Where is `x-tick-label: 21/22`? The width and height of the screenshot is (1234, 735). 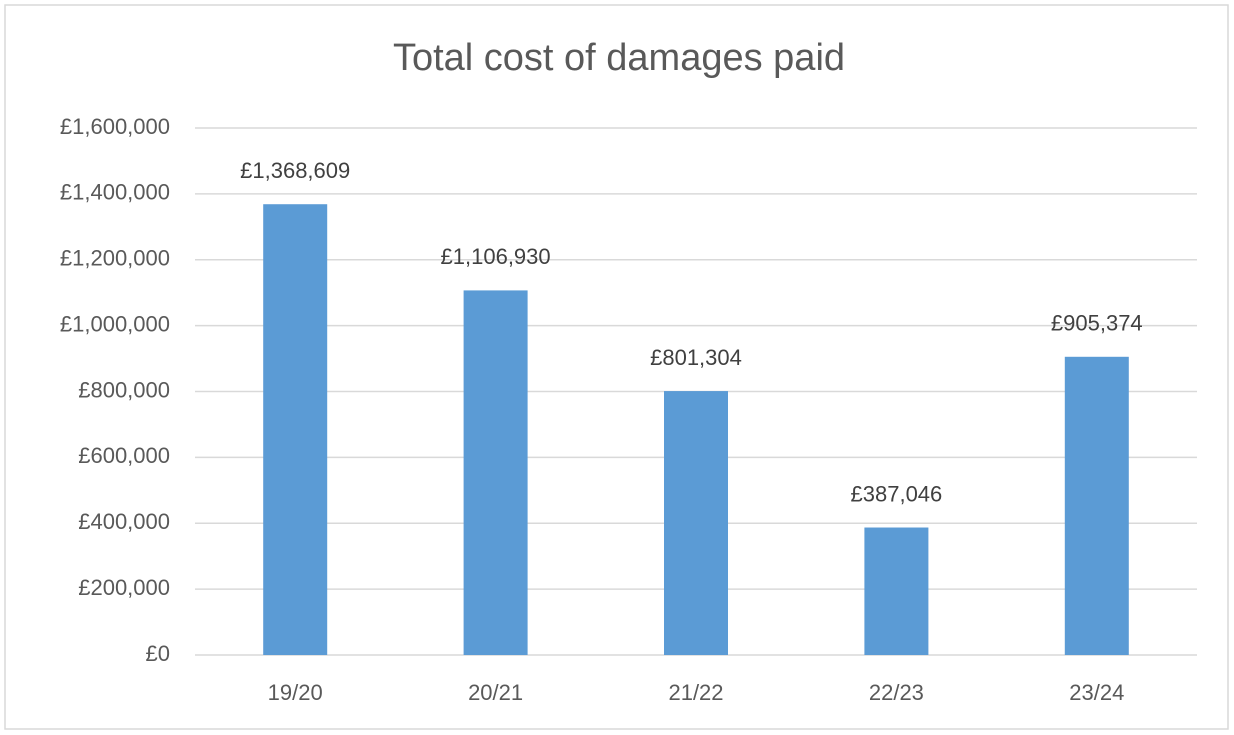 x-tick-label: 21/22 is located at coordinates (695, 692).